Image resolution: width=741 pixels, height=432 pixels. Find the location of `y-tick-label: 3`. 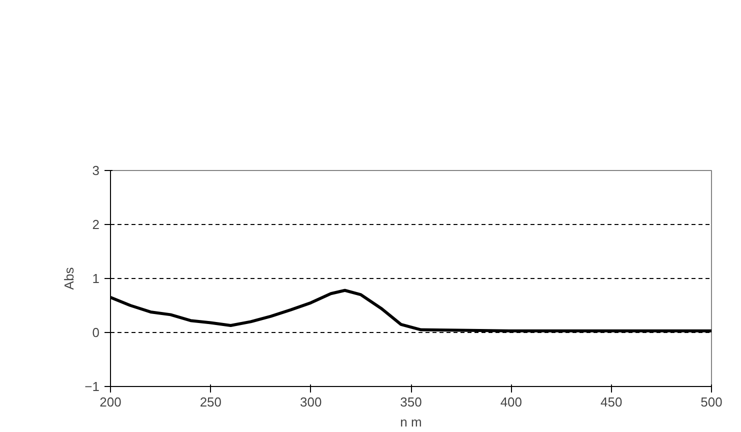

y-tick-label: 3 is located at coordinates (96, 170).